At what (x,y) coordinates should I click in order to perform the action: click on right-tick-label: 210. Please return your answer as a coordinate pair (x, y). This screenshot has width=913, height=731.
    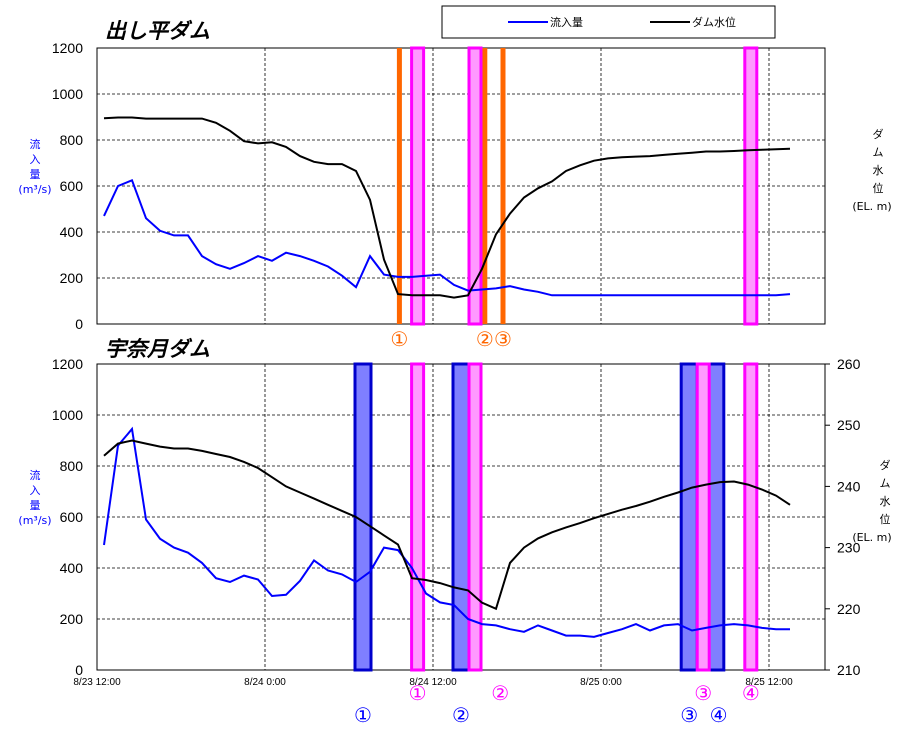
    Looking at the image, I should click on (849, 670).